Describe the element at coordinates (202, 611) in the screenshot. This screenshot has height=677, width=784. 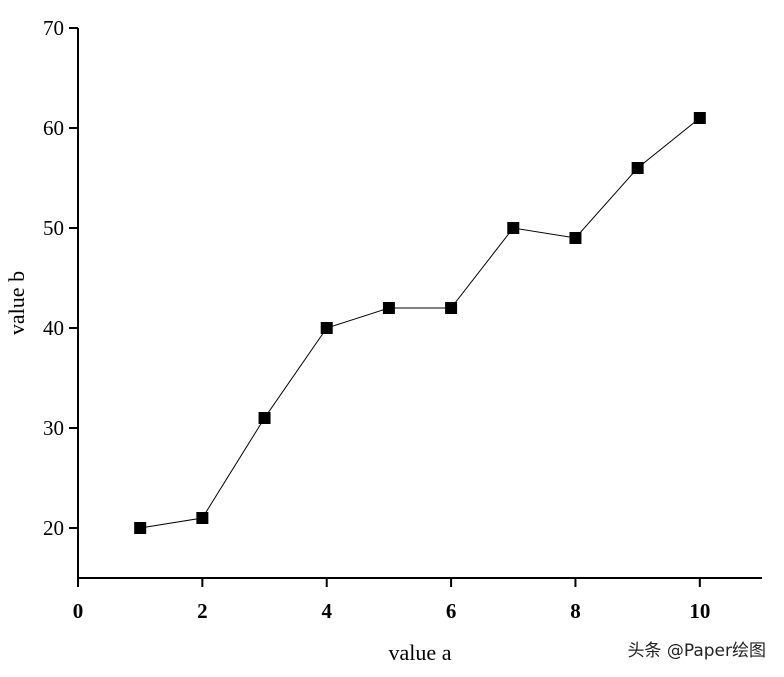
I see `x-tick-label: 2` at that location.